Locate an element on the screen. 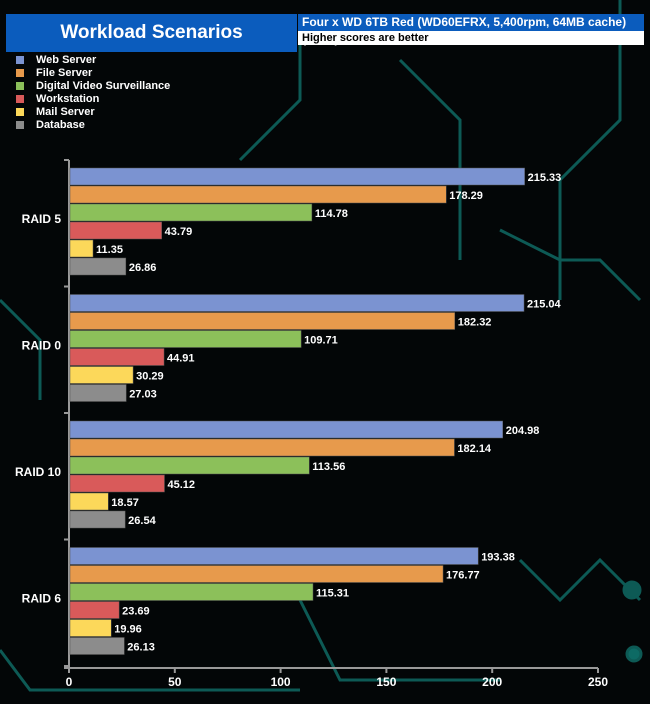  data-label: 45.12 is located at coordinates (181, 485).